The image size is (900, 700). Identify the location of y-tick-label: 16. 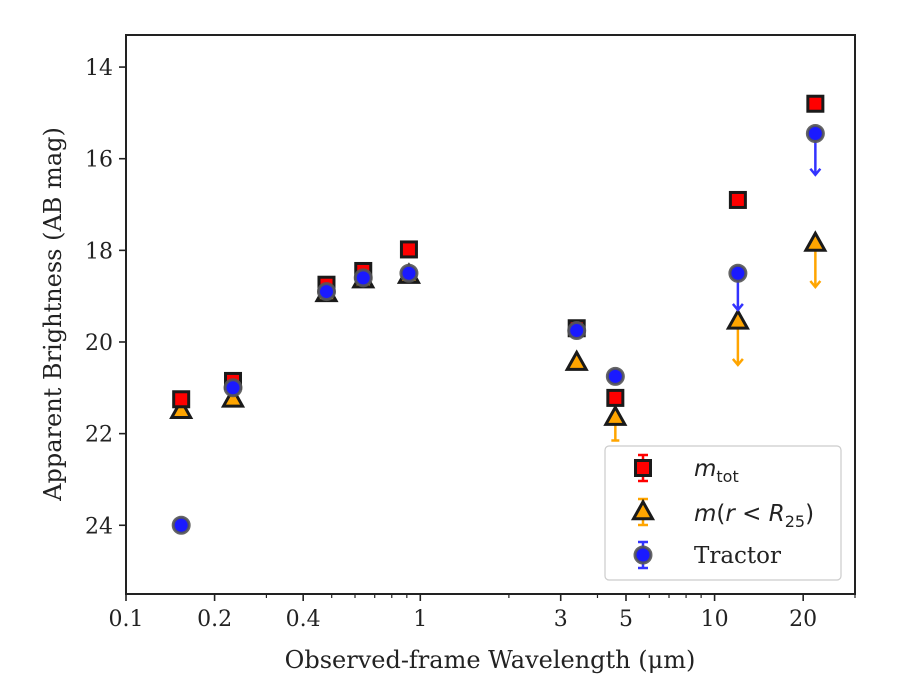
(99, 160).